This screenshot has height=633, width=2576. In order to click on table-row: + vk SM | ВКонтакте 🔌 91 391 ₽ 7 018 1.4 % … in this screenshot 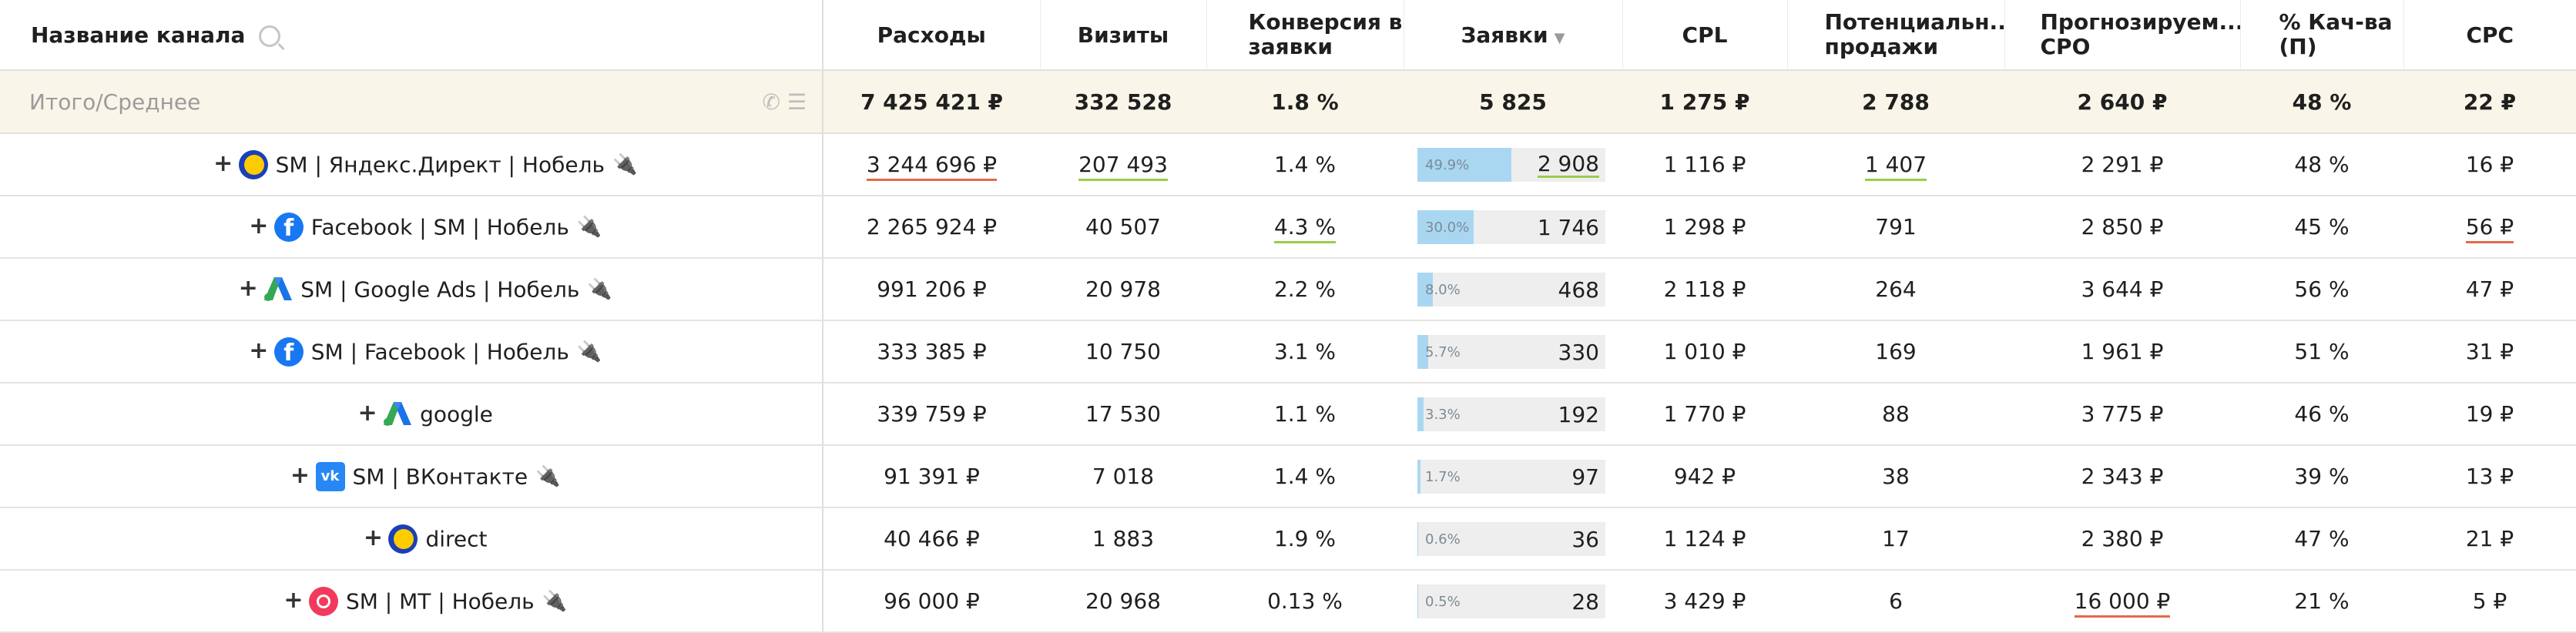, I will do `click(1288, 477)`.